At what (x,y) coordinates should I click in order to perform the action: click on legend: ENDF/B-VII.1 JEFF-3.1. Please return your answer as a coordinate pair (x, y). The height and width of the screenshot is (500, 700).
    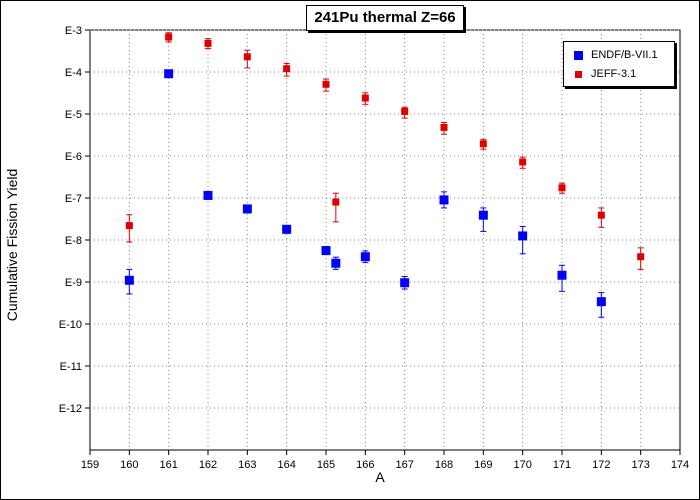
    Looking at the image, I should click on (619, 64).